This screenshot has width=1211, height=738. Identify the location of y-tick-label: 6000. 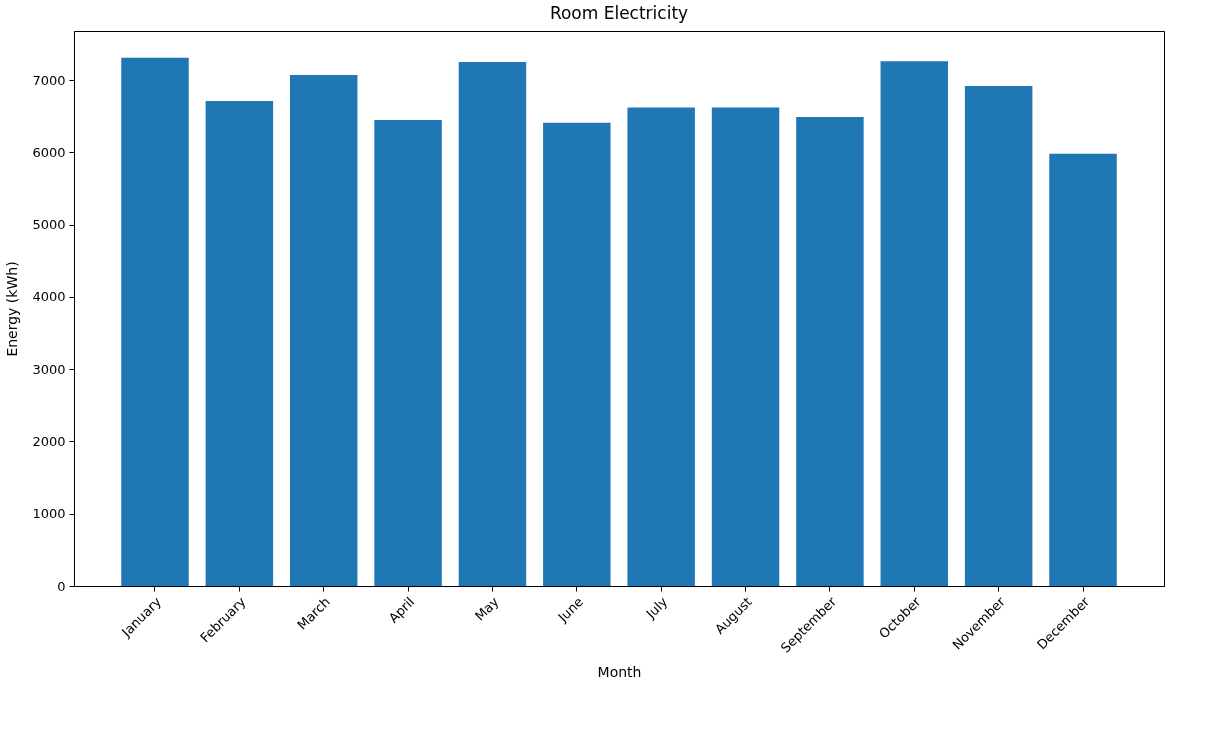
(49, 152).